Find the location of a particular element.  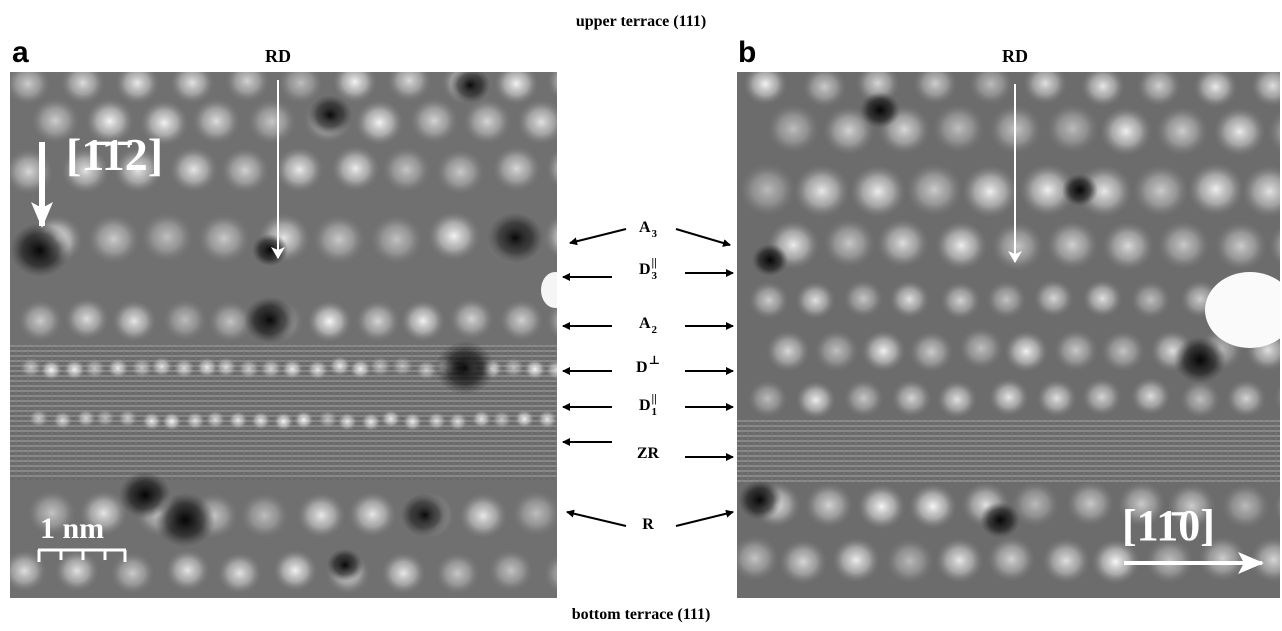

direction-label: [1̄1̄2] is located at coordinates (114, 154).